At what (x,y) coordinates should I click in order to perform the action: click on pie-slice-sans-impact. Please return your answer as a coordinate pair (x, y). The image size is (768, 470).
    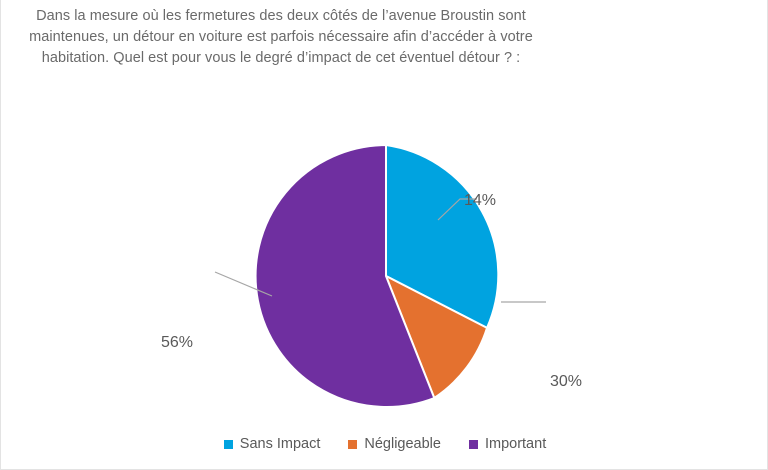
    Looking at the image, I should click on (442, 236).